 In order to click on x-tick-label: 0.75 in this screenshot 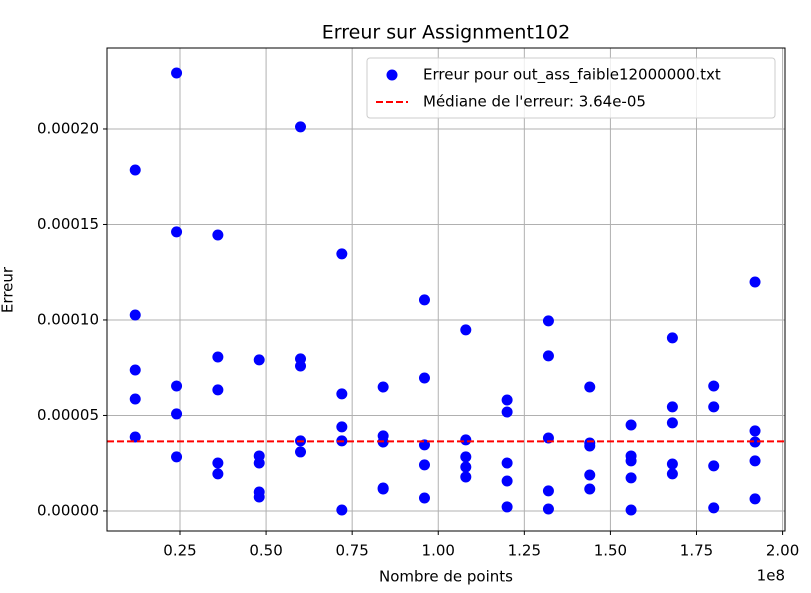, I will do `click(351, 551)`.